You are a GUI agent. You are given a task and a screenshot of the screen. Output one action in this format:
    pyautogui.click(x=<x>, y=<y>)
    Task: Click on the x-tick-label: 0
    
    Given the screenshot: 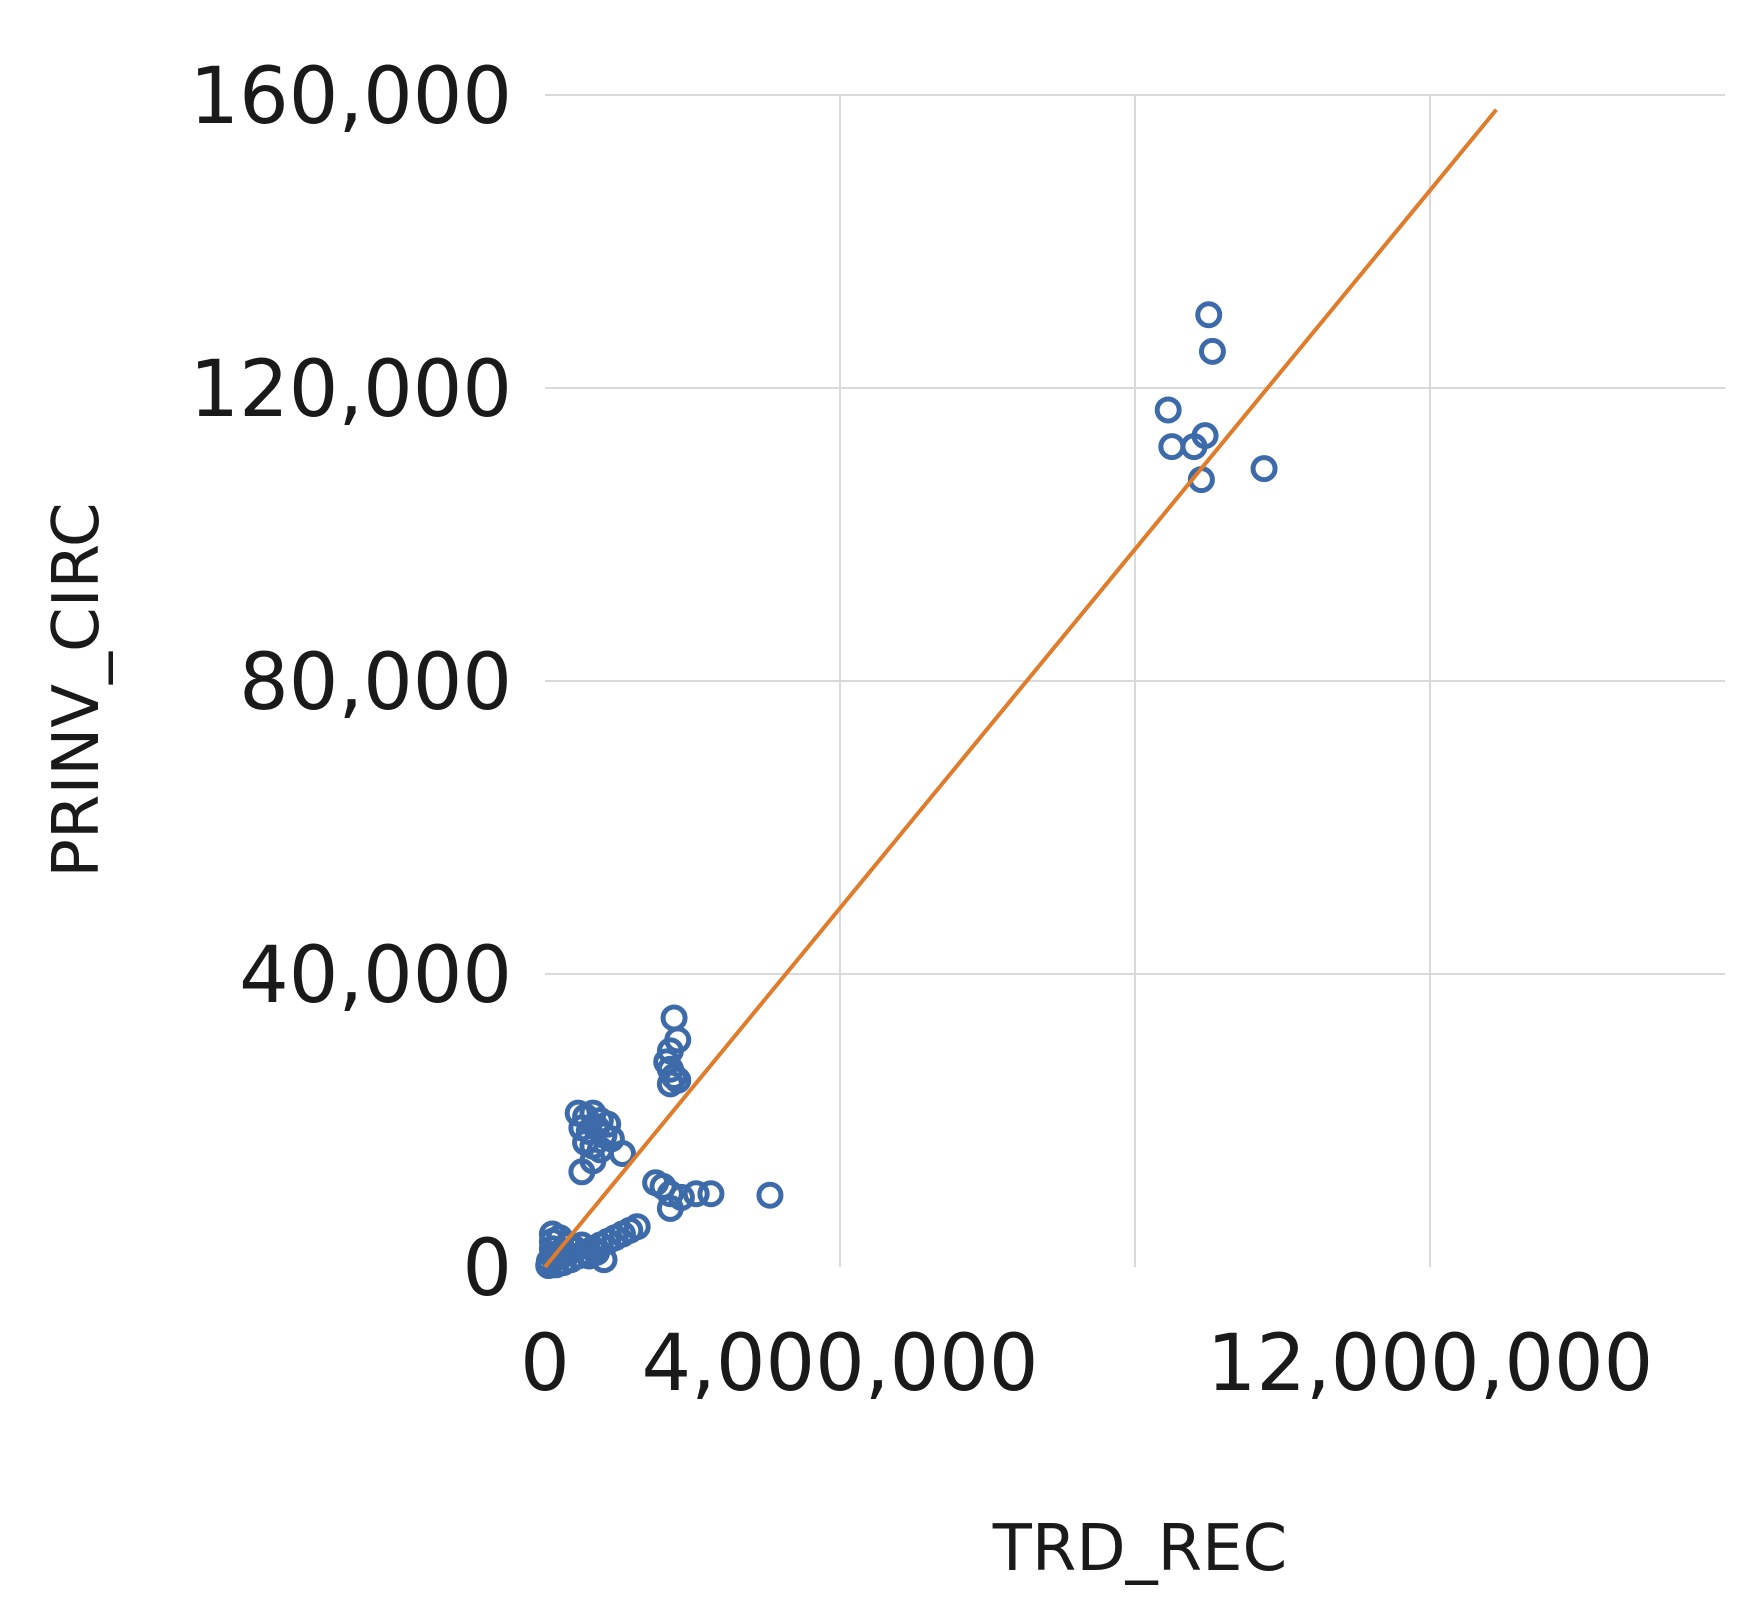 What is the action you would take?
    pyautogui.click(x=545, y=1364)
    